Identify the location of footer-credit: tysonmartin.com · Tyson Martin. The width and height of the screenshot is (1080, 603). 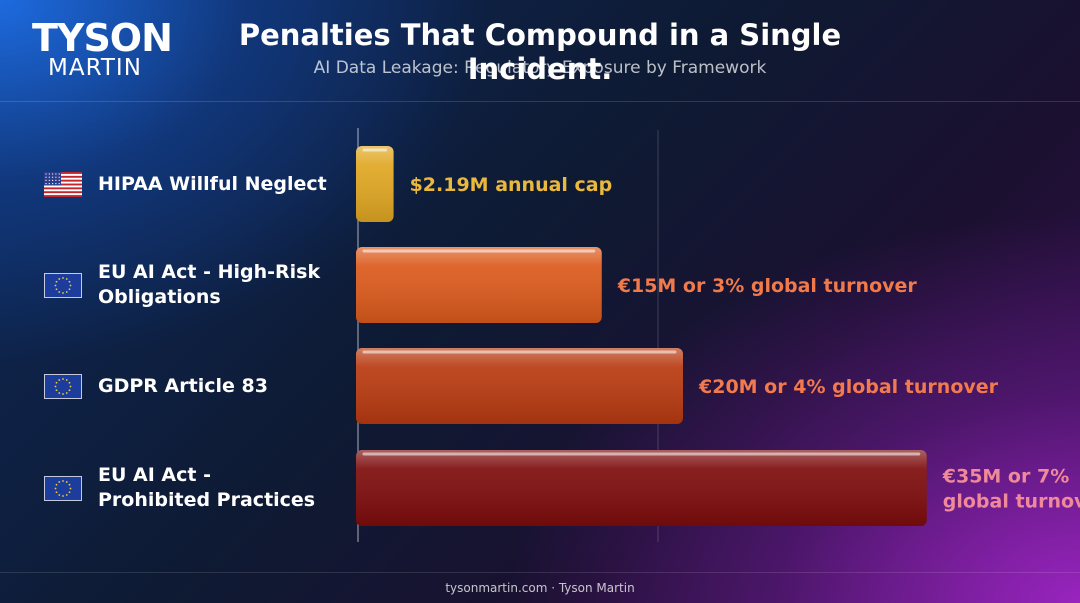
(540, 588).